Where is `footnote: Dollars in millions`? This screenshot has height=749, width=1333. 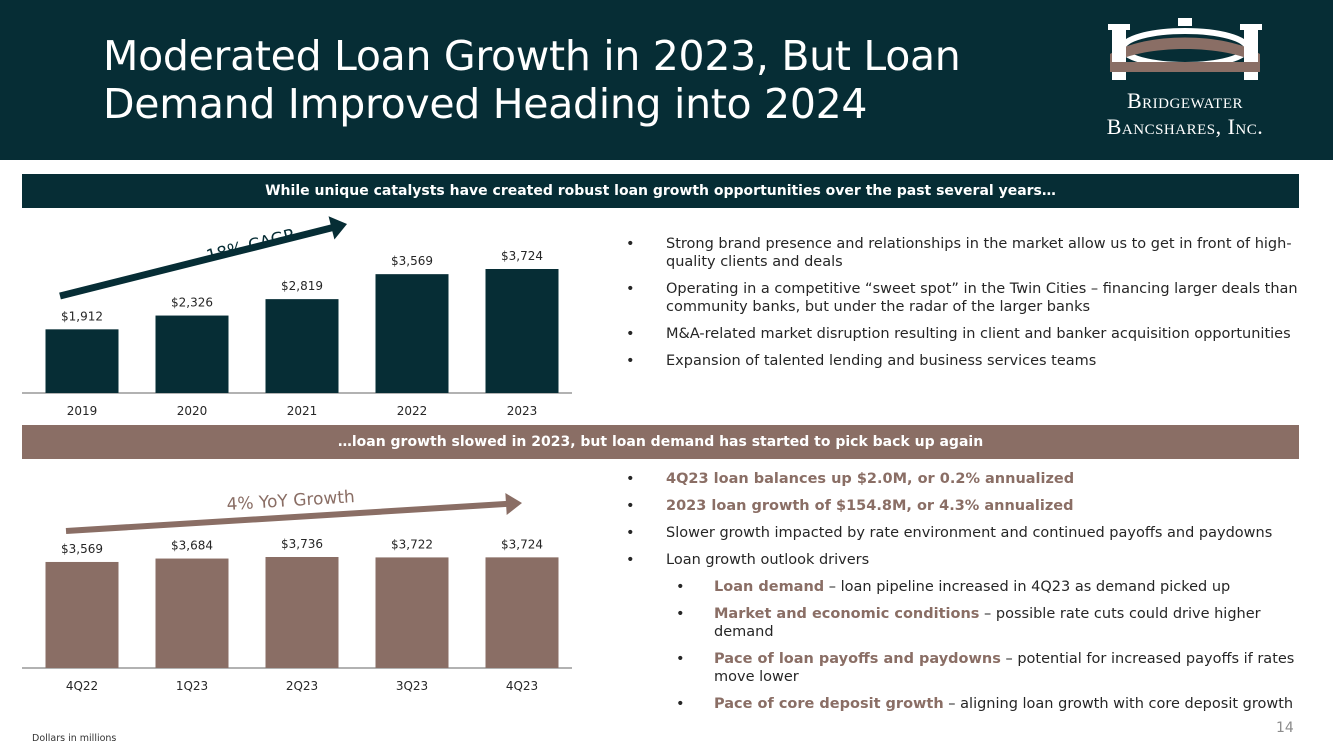 footnote: Dollars in millions is located at coordinates (74, 738).